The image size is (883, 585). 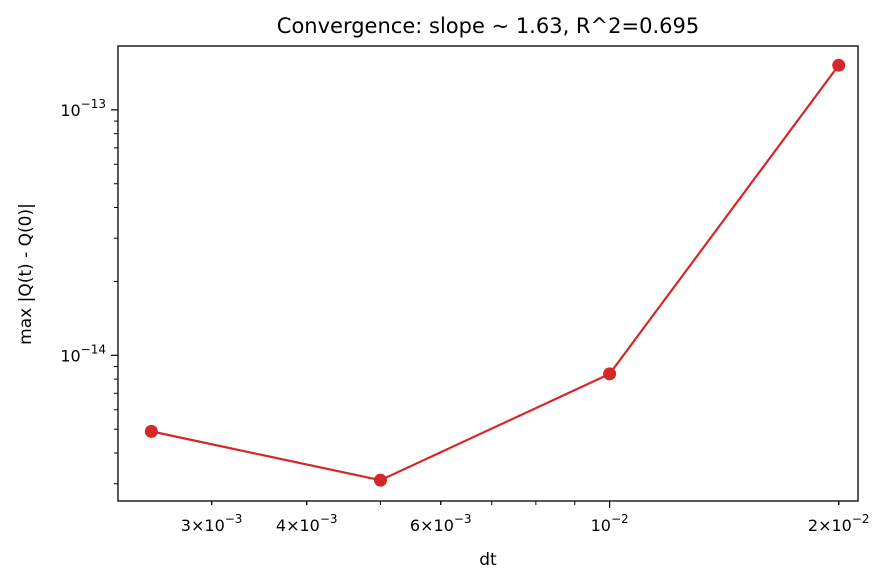 I want to click on x-tick-label: 6×10⁻³, so click(x=441, y=523).